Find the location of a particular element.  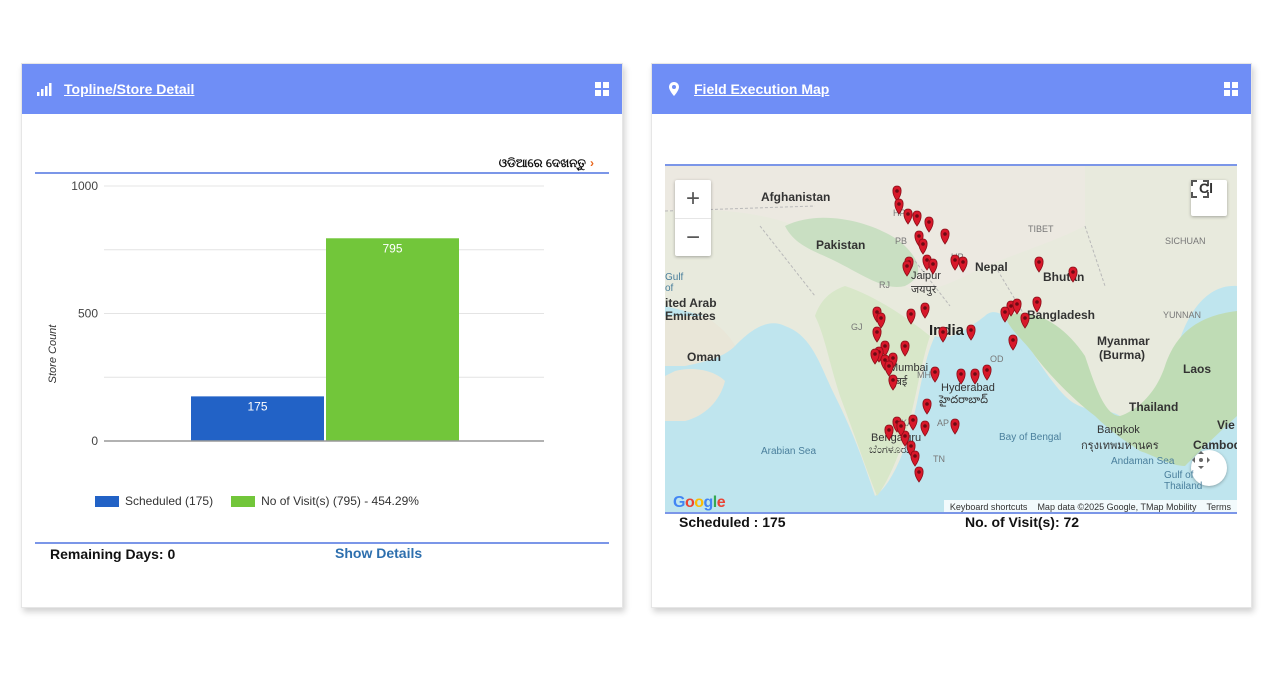

y-axis-label: Store Count is located at coordinates (53, 354).